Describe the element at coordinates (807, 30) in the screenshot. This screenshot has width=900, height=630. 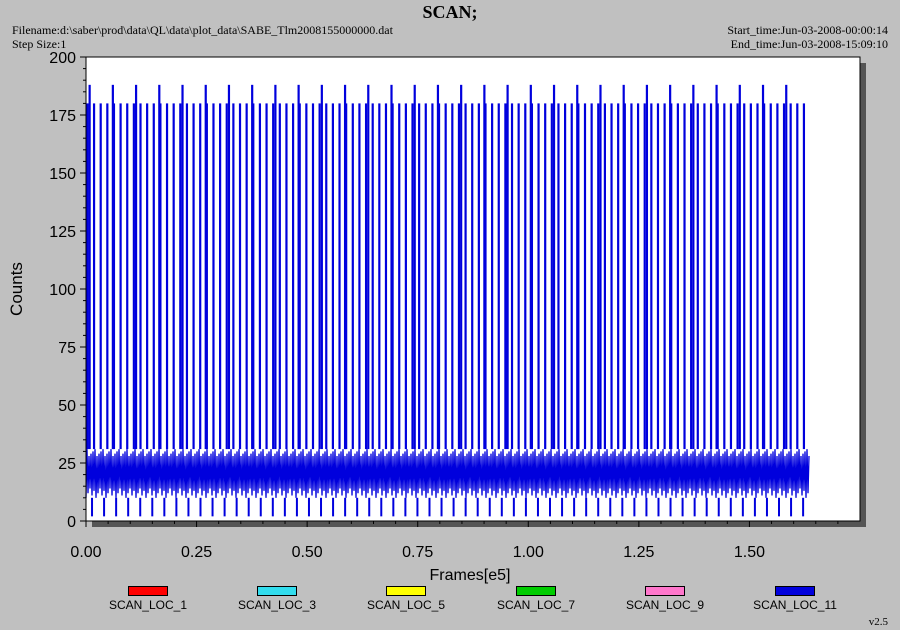
I see `start-time-label: Start_time:Jun-03-2008-00:00:14` at that location.